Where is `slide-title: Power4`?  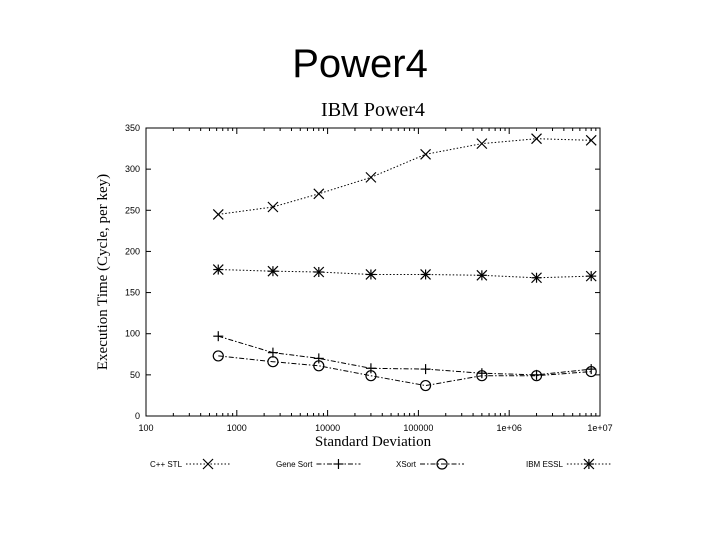
slide-title: Power4 is located at coordinates (360, 64).